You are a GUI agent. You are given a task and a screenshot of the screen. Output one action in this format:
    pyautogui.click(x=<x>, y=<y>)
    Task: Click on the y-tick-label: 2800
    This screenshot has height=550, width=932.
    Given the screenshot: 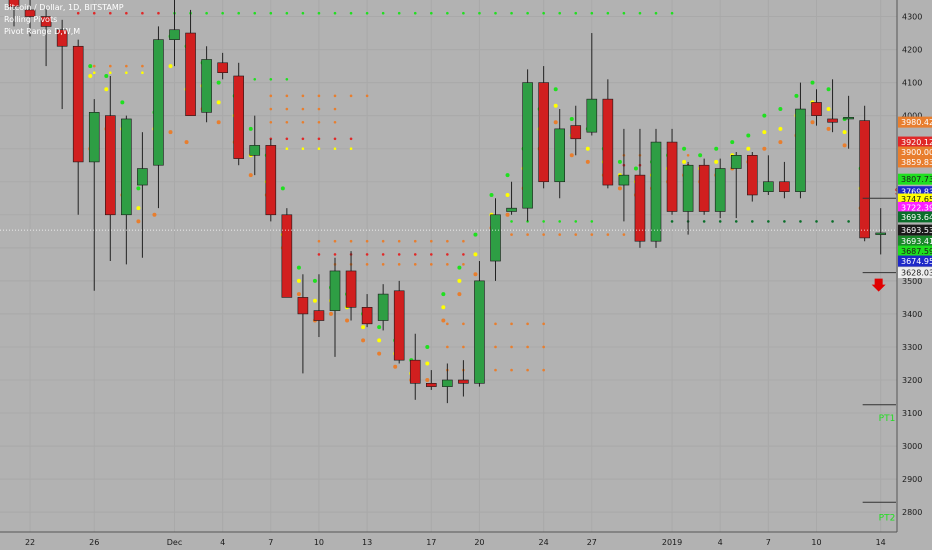 What is the action you would take?
    pyautogui.click(x=912, y=512)
    